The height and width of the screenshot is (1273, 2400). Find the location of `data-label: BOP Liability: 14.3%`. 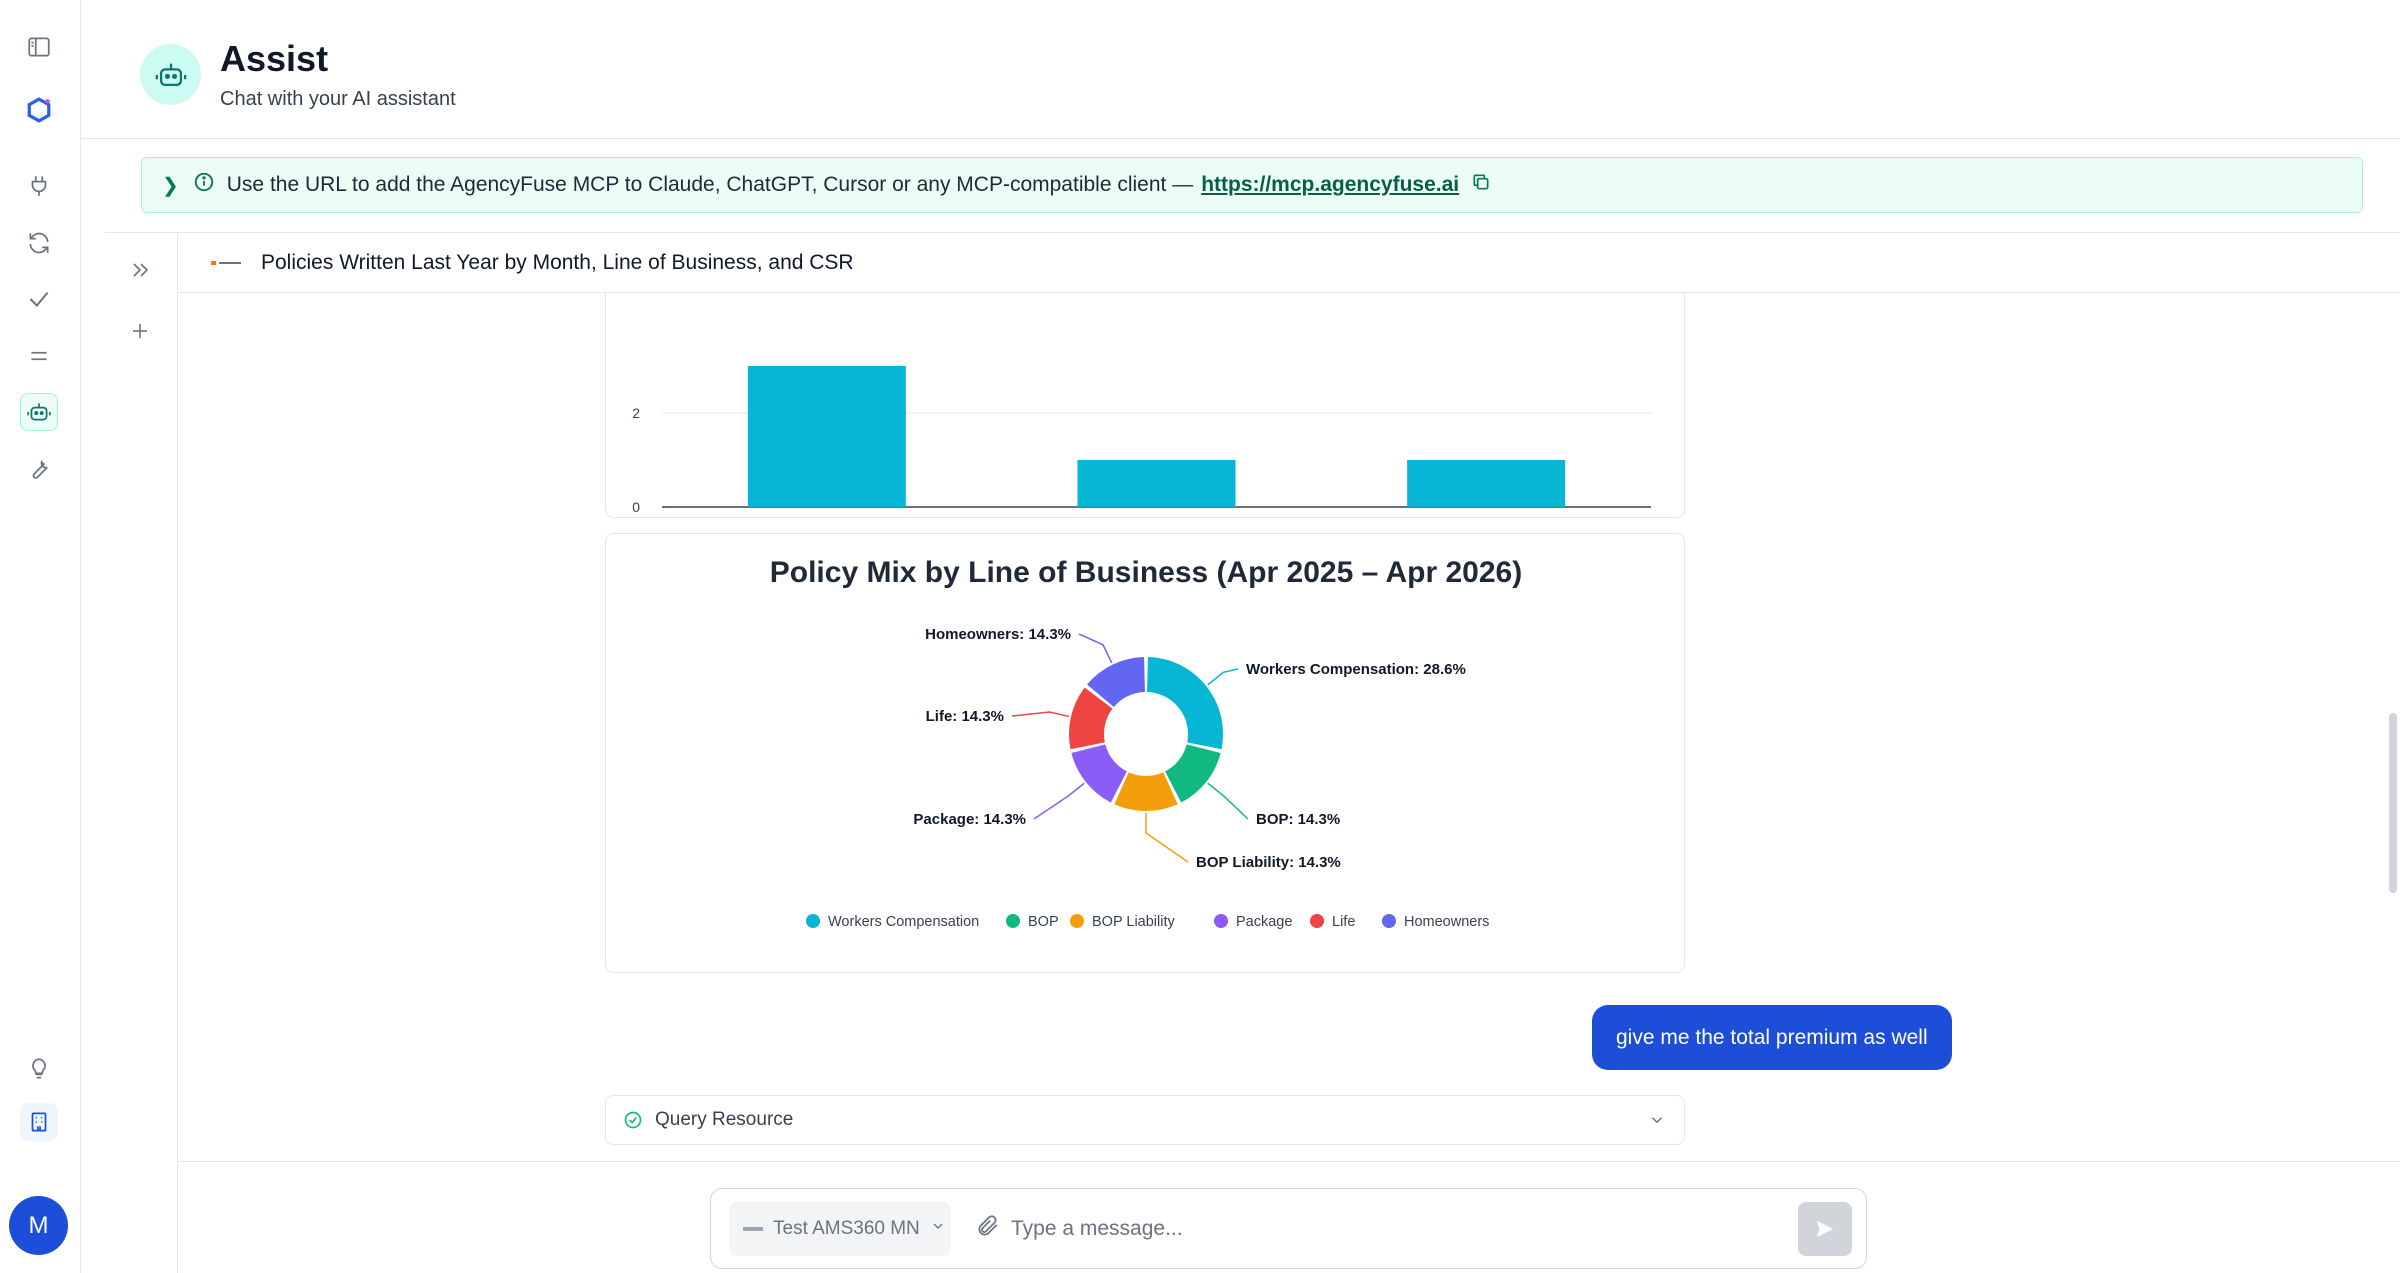

data-label: BOP Liability: 14.3% is located at coordinates (1268, 862).